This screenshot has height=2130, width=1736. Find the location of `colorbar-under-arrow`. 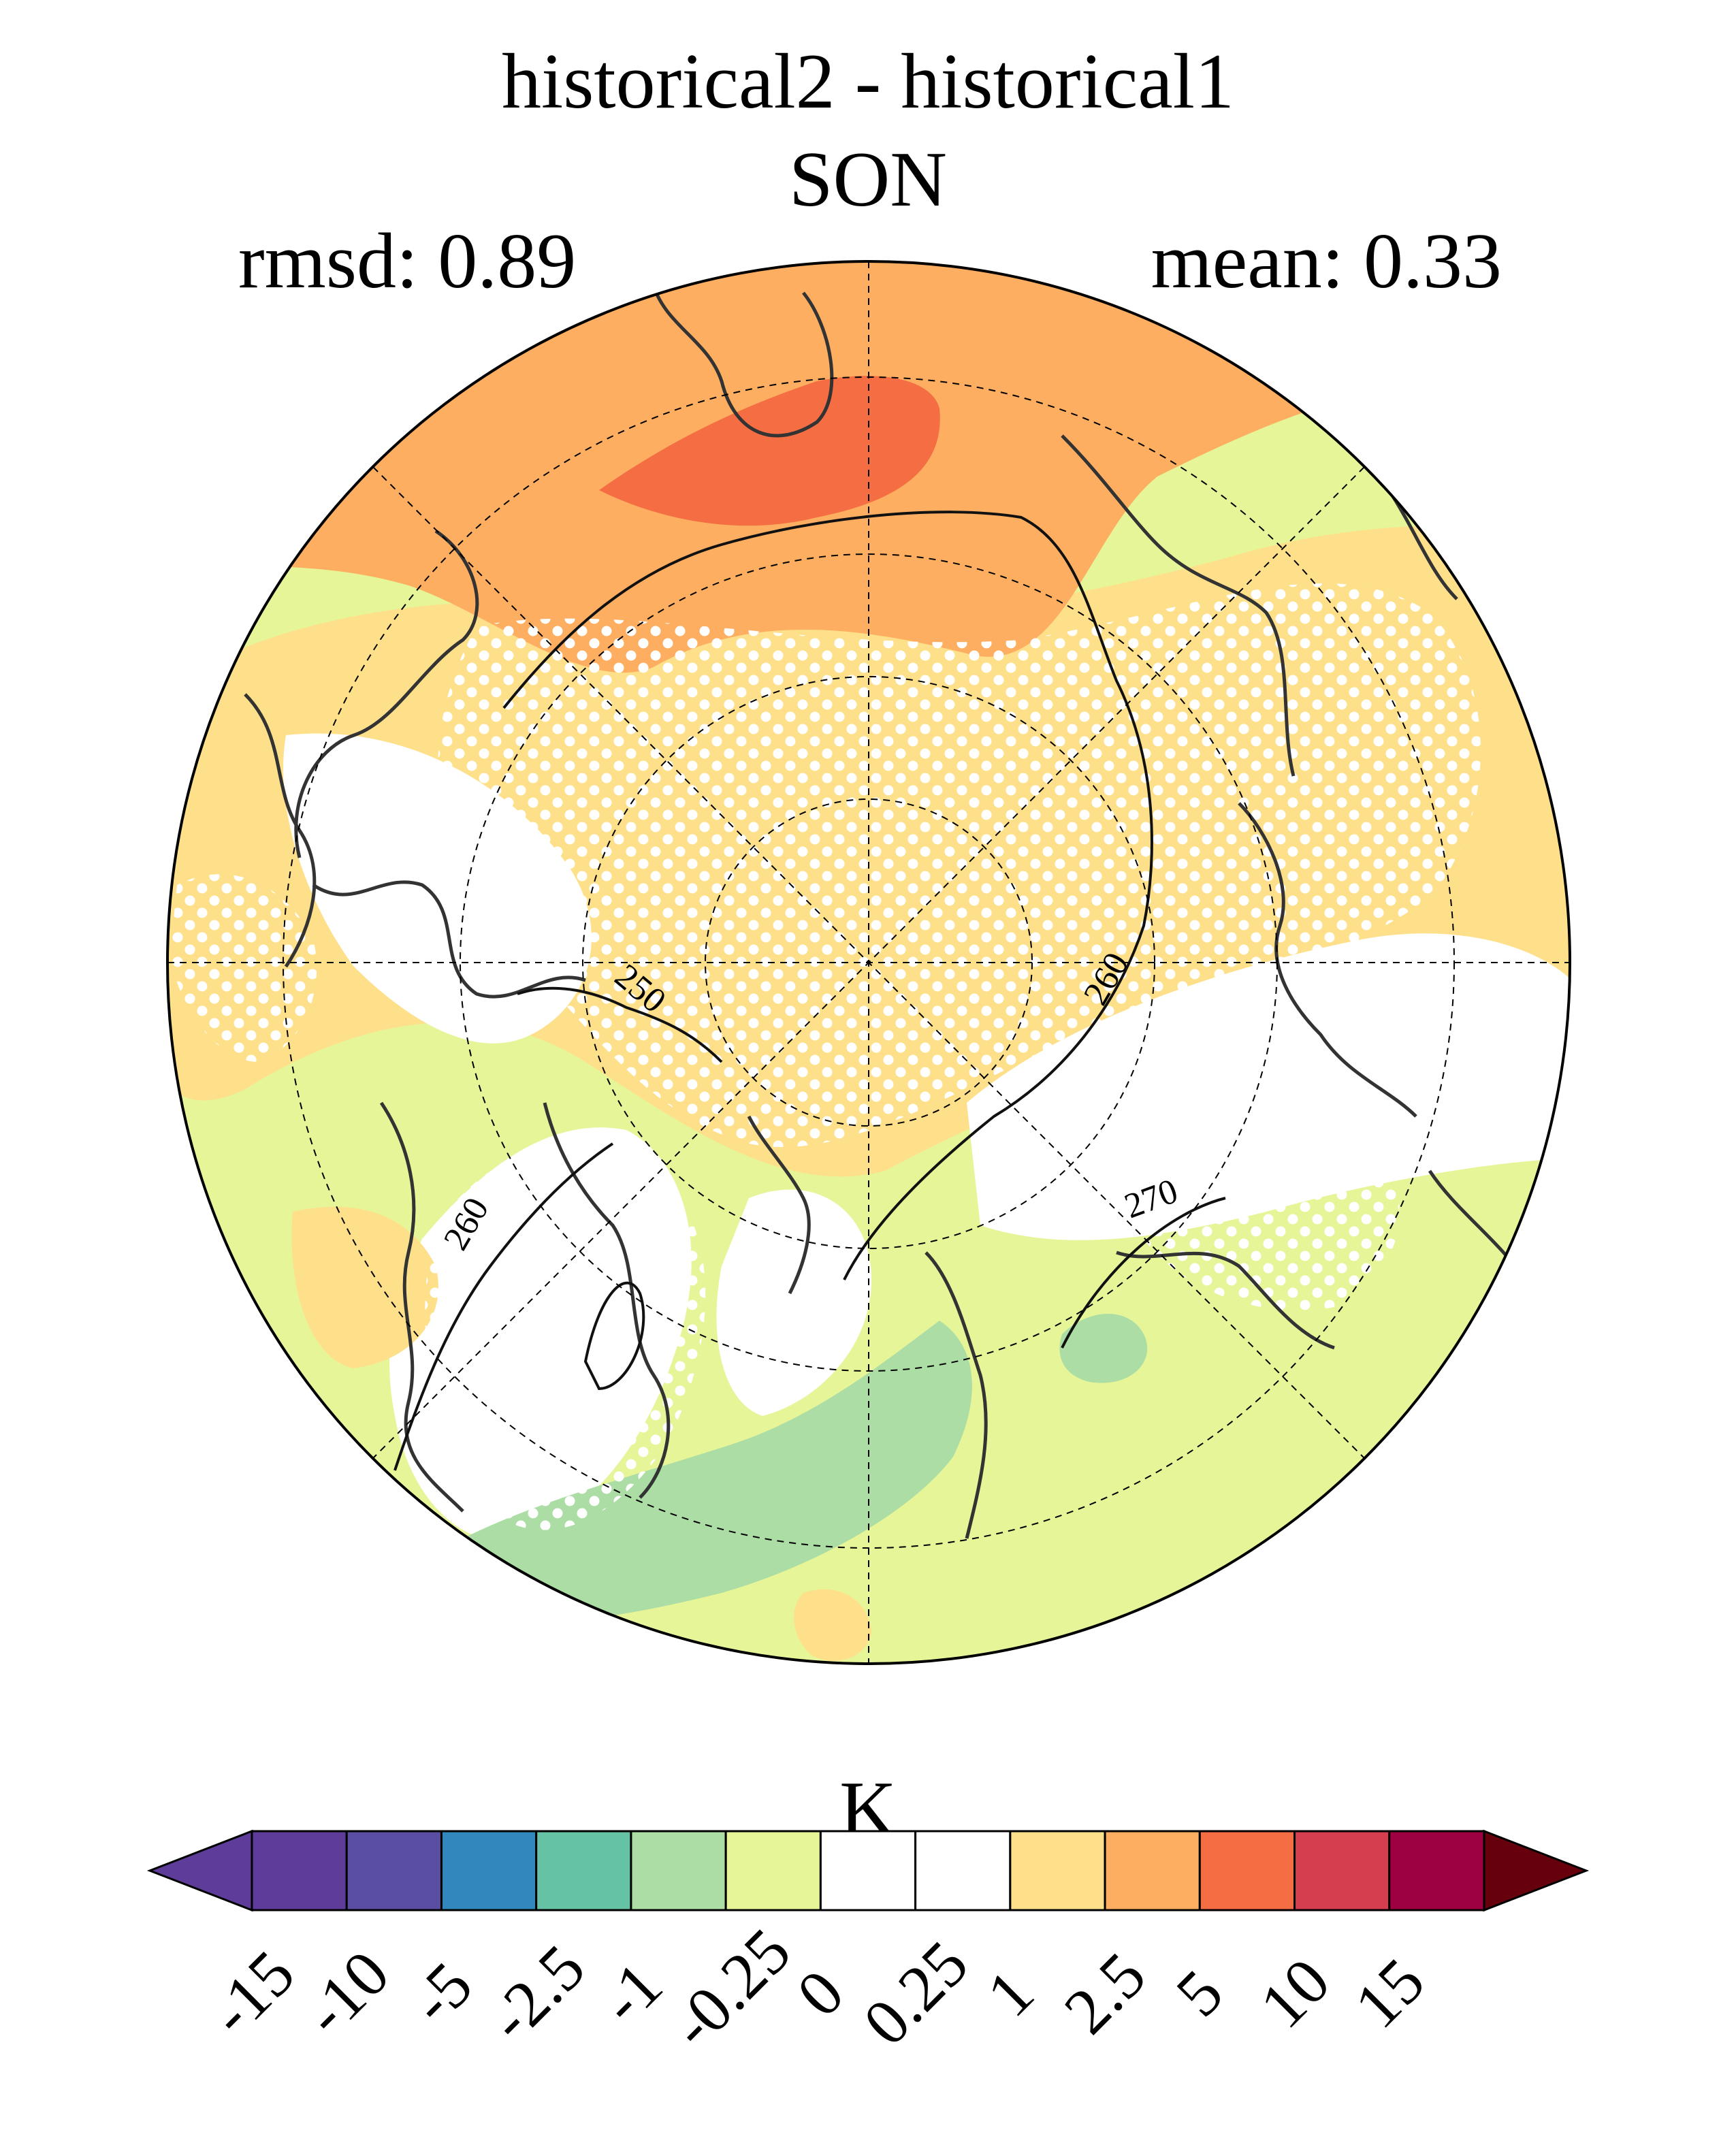

colorbar-under-arrow is located at coordinates (199, 1870).